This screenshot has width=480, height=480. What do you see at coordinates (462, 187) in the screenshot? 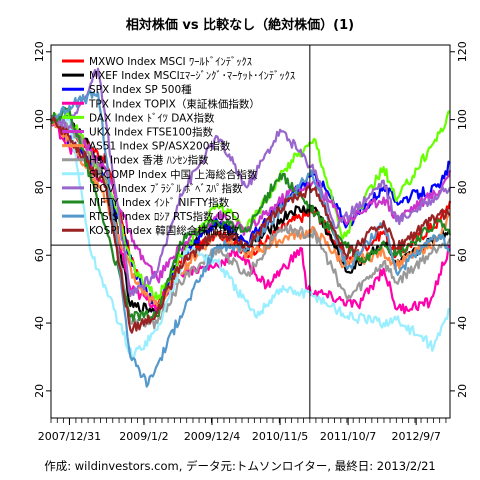
I see `y-tick-label-right: 80` at bounding box center [462, 187].